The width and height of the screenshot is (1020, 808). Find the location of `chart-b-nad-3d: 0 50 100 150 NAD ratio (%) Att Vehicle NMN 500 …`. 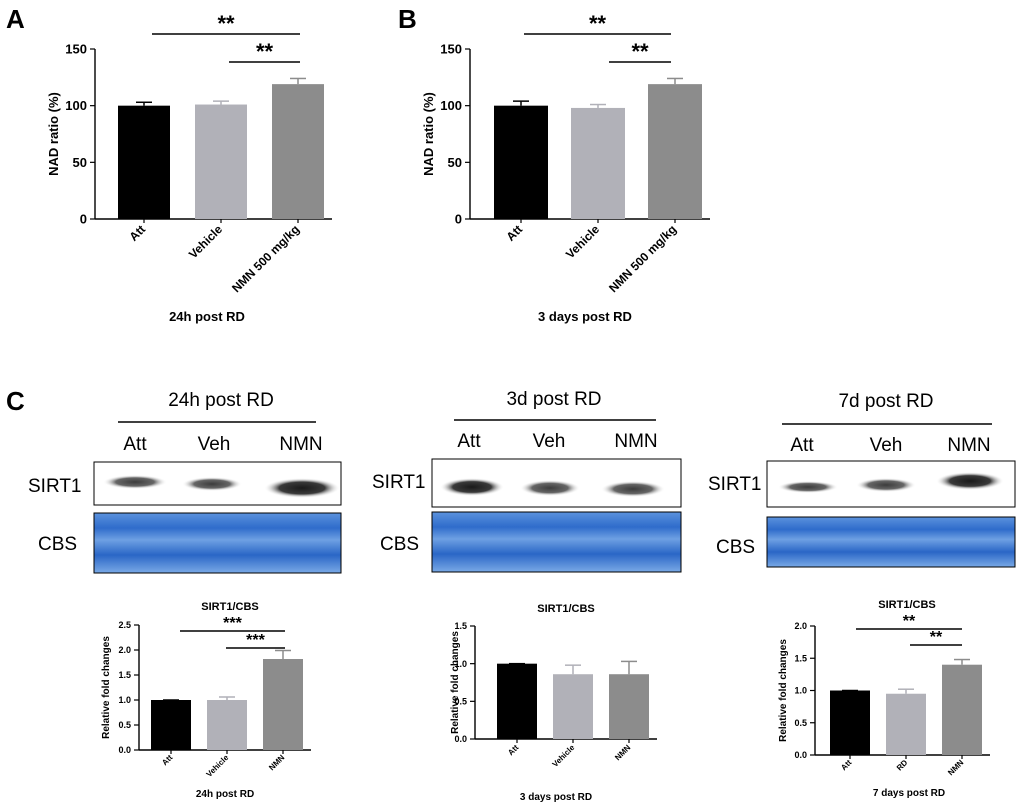

chart-b-nad-3d: 0 50 100 150 NAD ratio (%) Att Vehicle NMN 500 … is located at coordinates (565, 167).